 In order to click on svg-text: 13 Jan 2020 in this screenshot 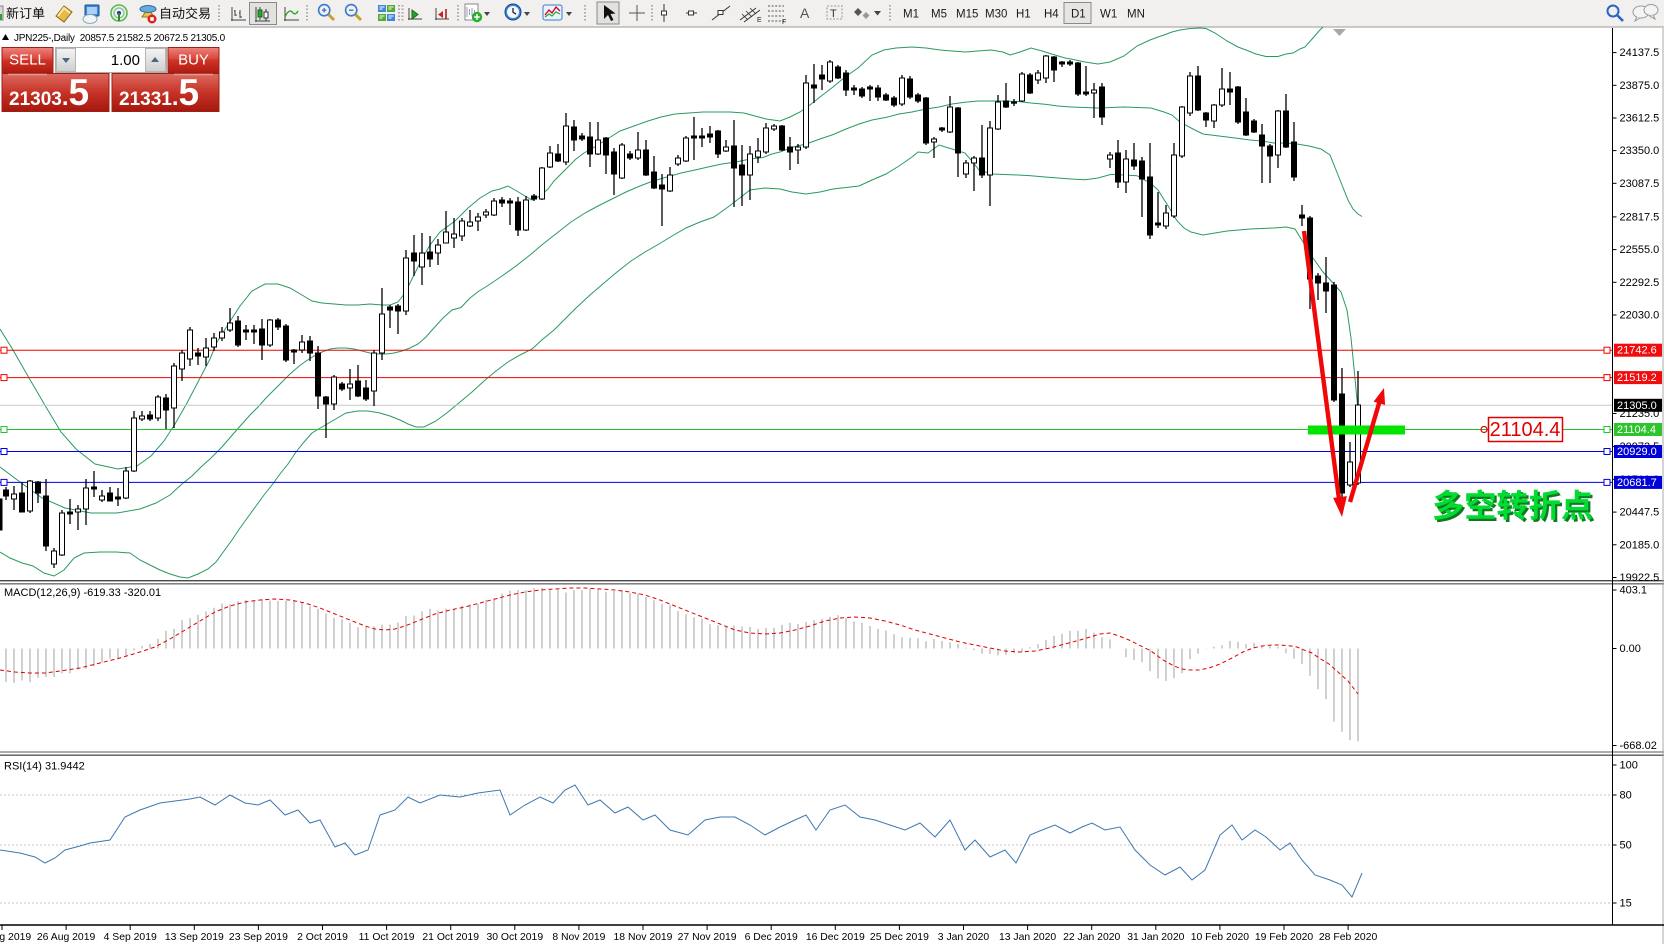, I will do `click(1027, 937)`.